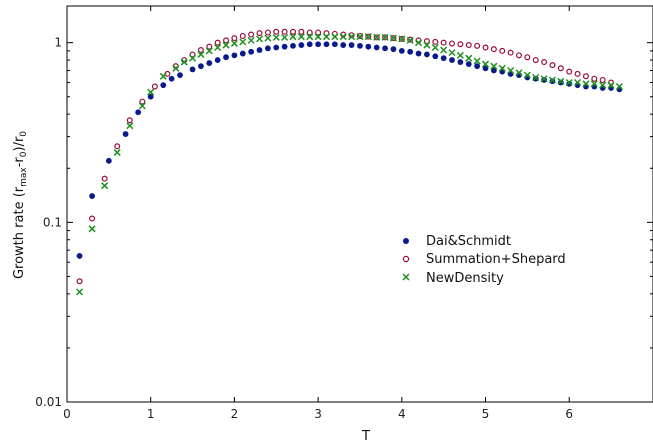 The image size is (653, 443). What do you see at coordinates (235, 414) in the screenshot?
I see `x-tick-label: 2` at bounding box center [235, 414].